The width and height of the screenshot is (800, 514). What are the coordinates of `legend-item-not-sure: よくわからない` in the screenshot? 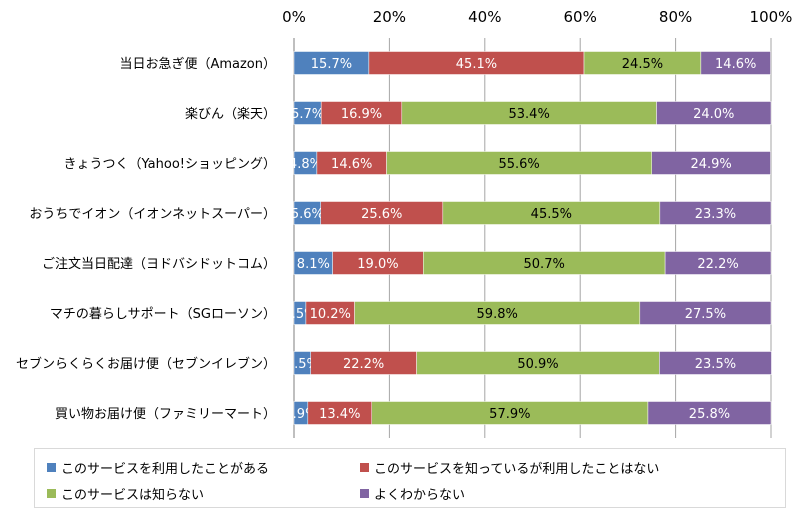 It's located at (412, 493).